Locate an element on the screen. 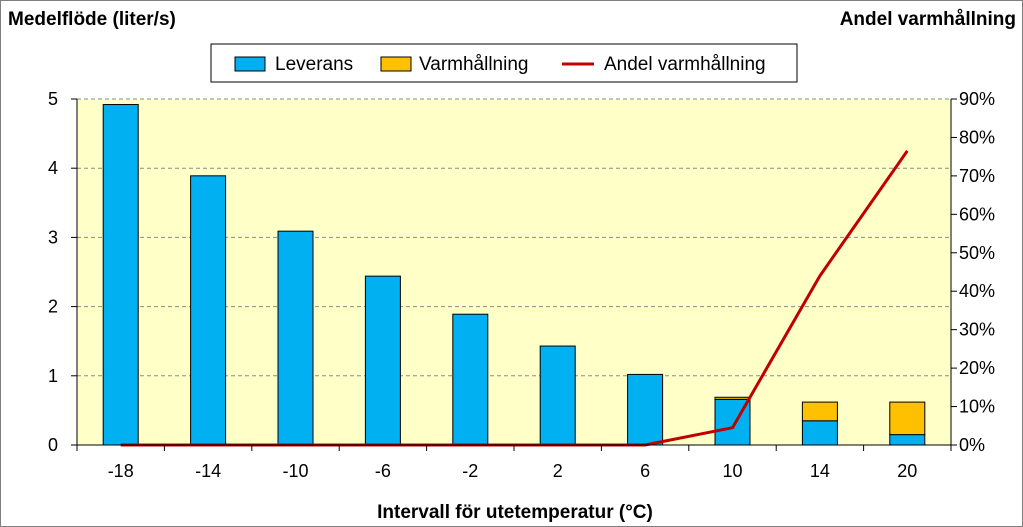 This screenshot has width=1023, height=527. y-axis-title: Medelflöde (liter/s) is located at coordinates (92, 19).